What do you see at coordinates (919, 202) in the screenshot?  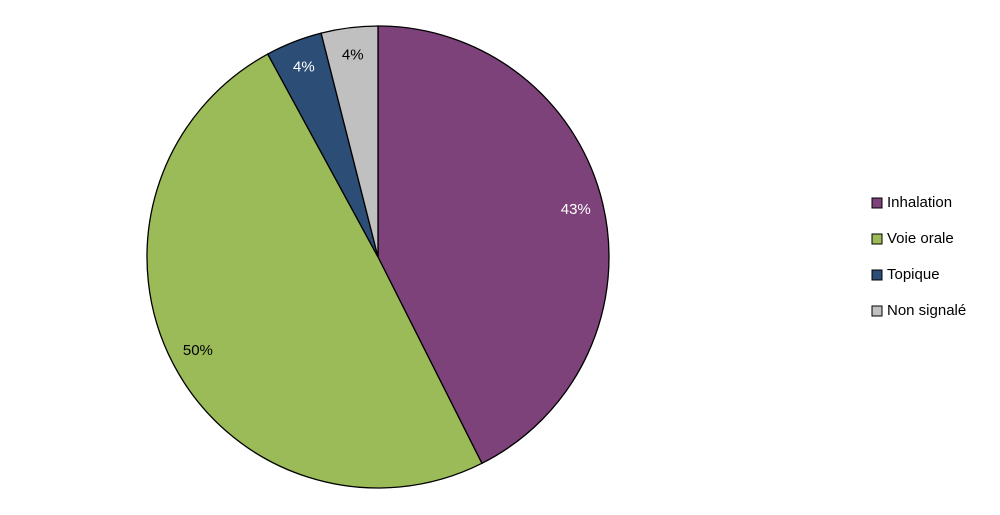 I see `legend-label: Inhalation` at bounding box center [919, 202].